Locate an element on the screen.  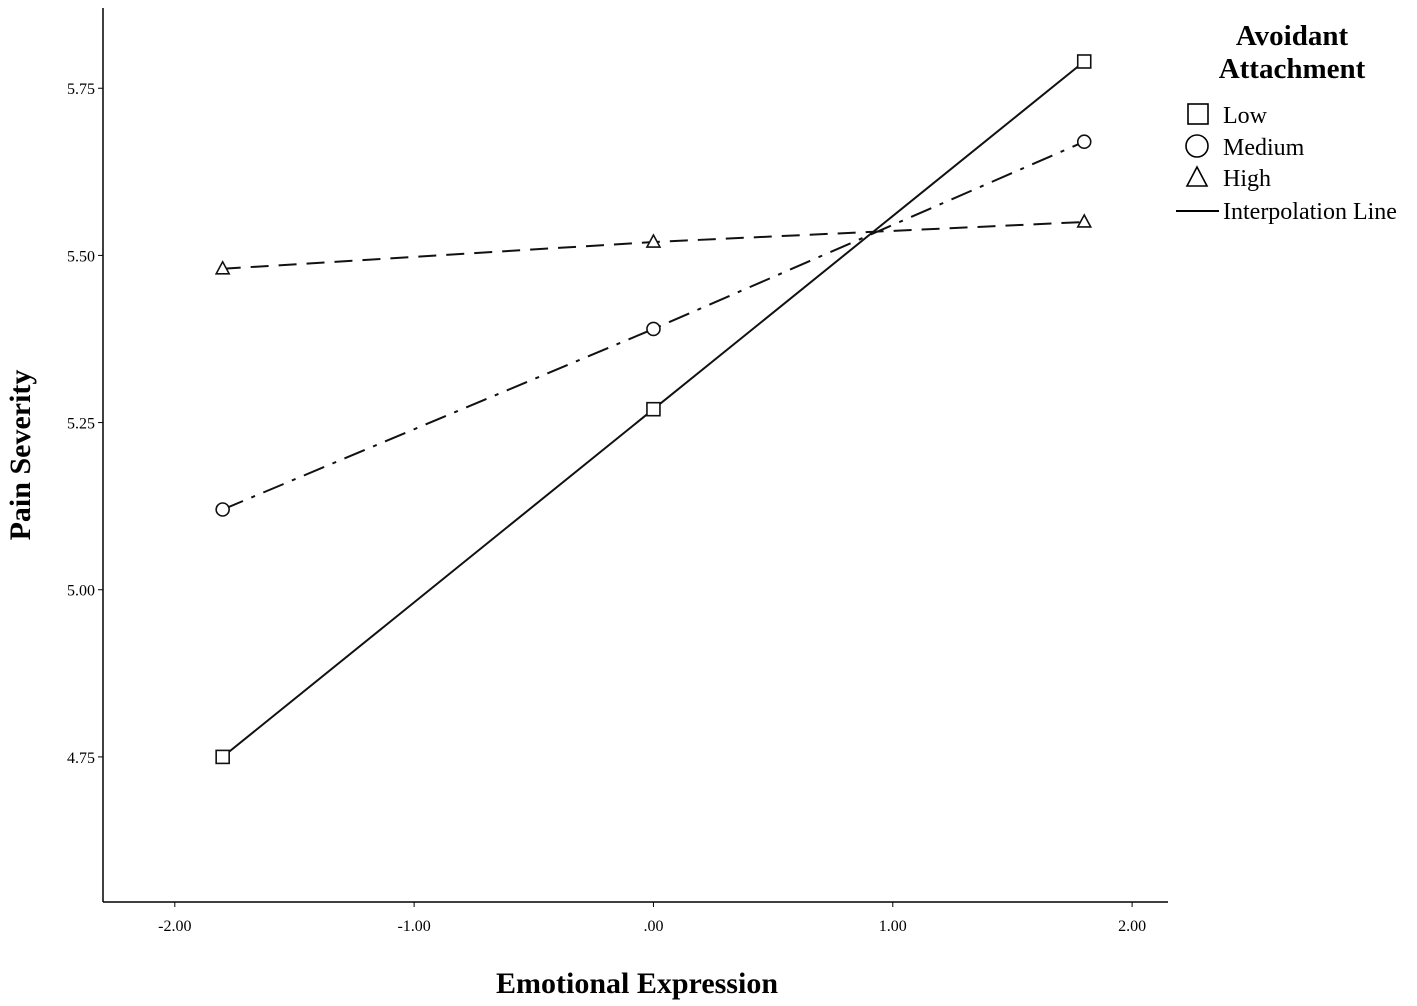
legend-label-low: Low is located at coordinates (1245, 116).